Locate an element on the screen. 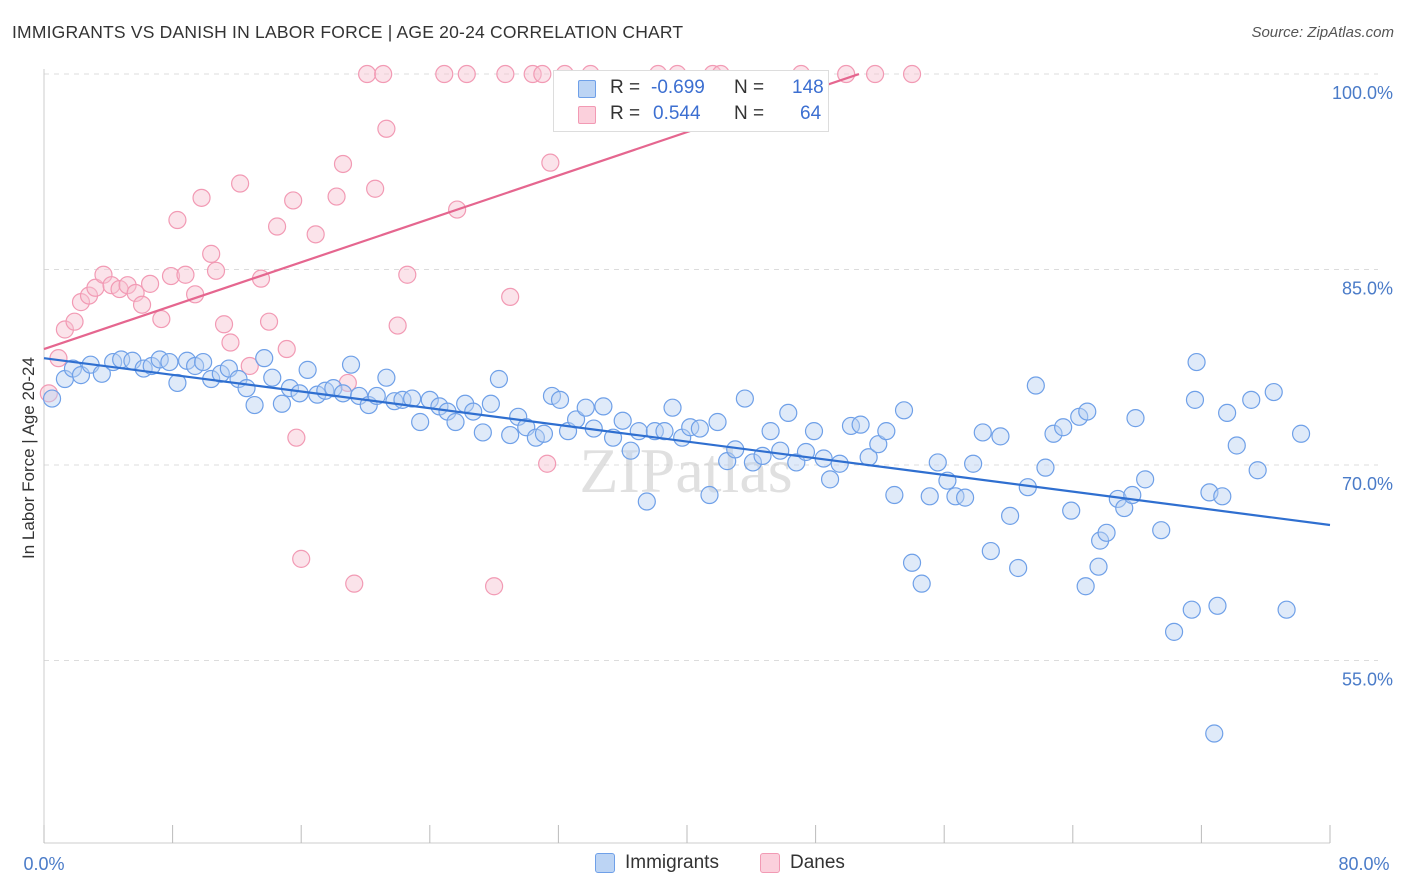 This screenshot has height=892, width=1406. r-value: 0.544 is located at coordinates (677, 113).